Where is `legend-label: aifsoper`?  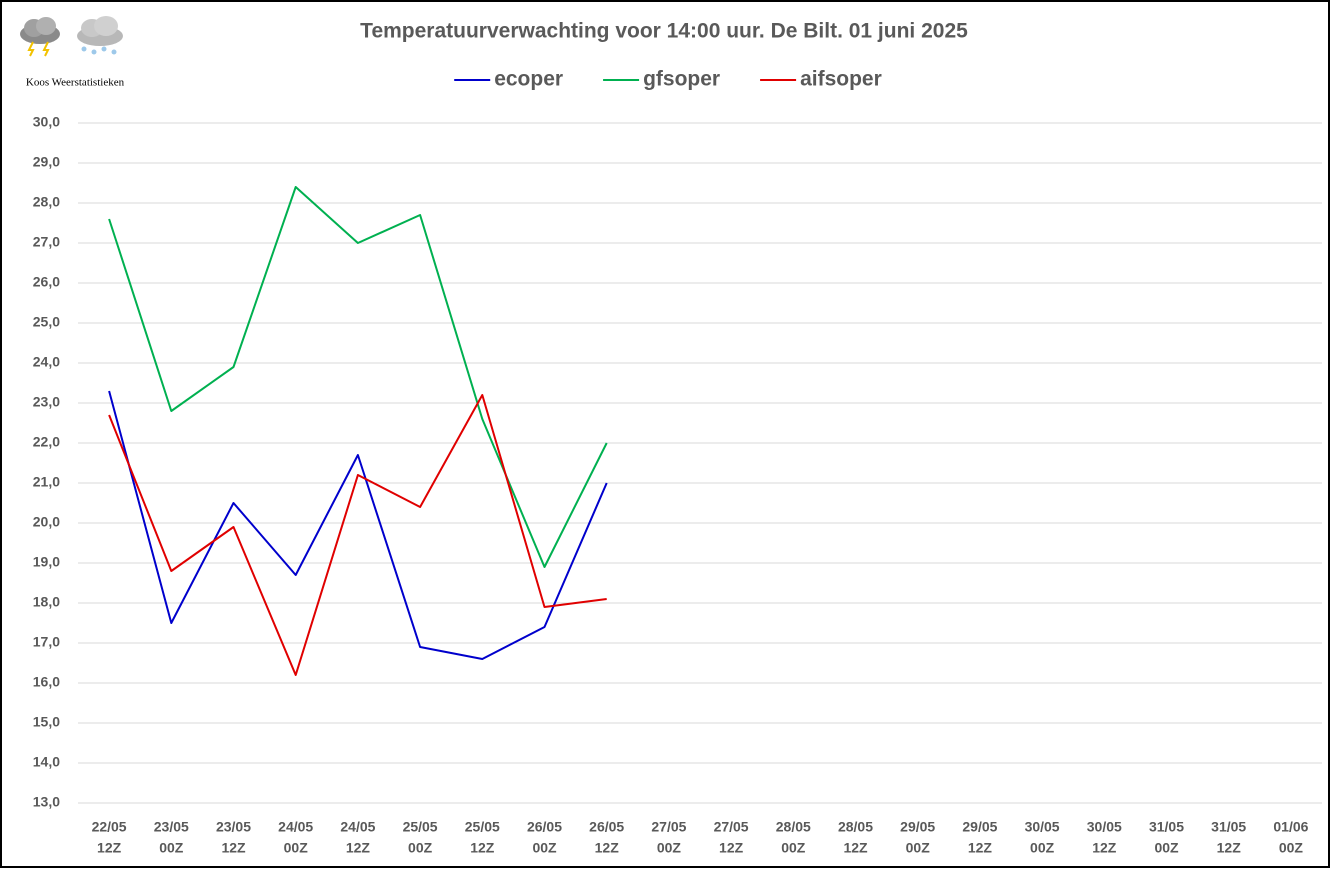
legend-label: aifsoper is located at coordinates (841, 79).